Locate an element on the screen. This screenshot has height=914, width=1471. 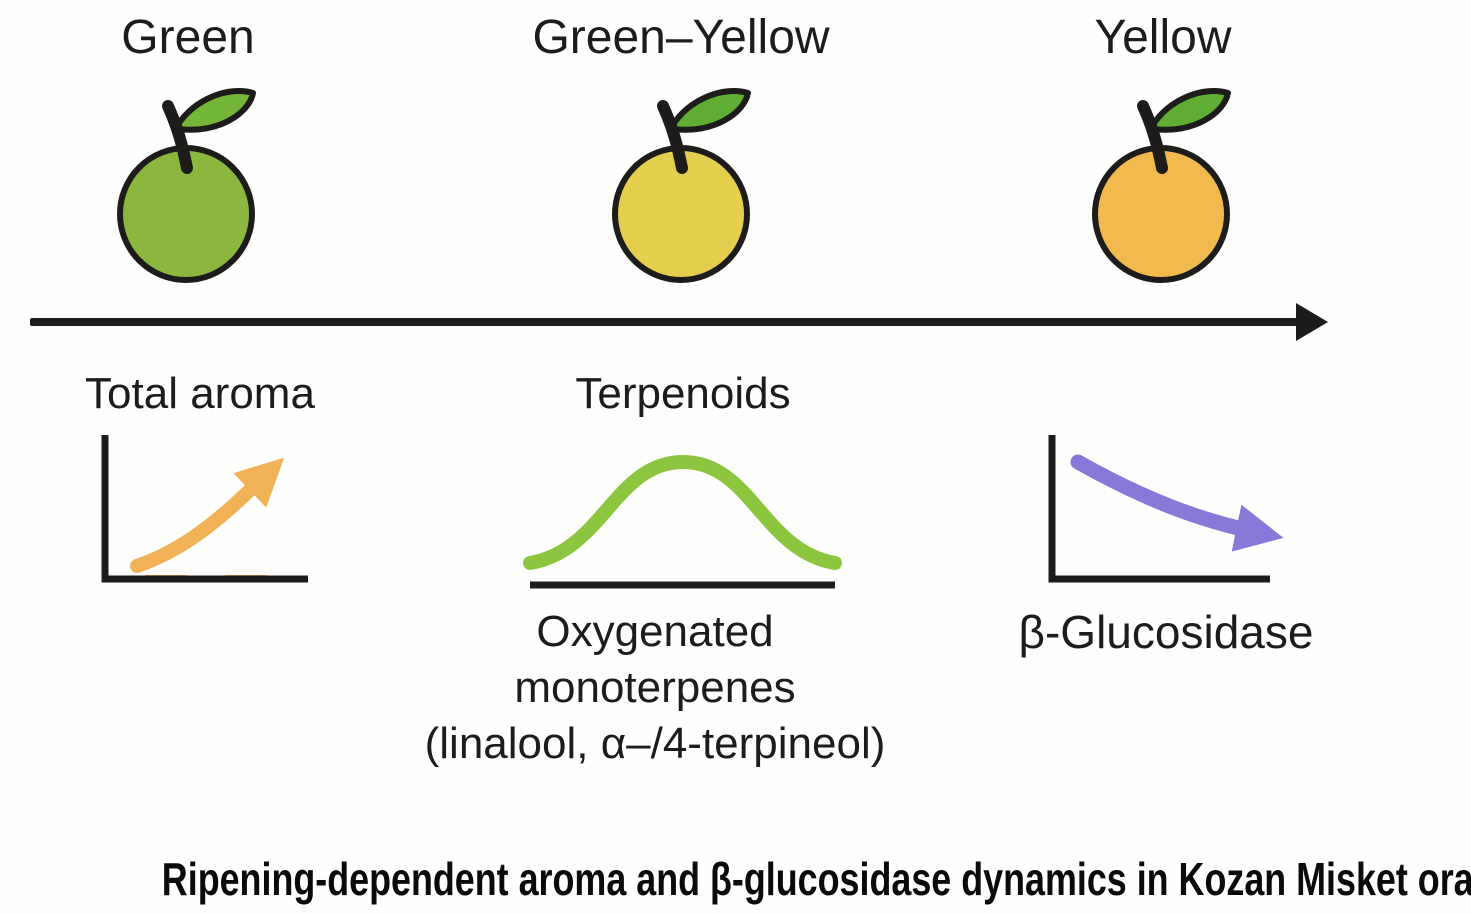
panel-title-total-aroma: Total aroma is located at coordinates (200, 393).